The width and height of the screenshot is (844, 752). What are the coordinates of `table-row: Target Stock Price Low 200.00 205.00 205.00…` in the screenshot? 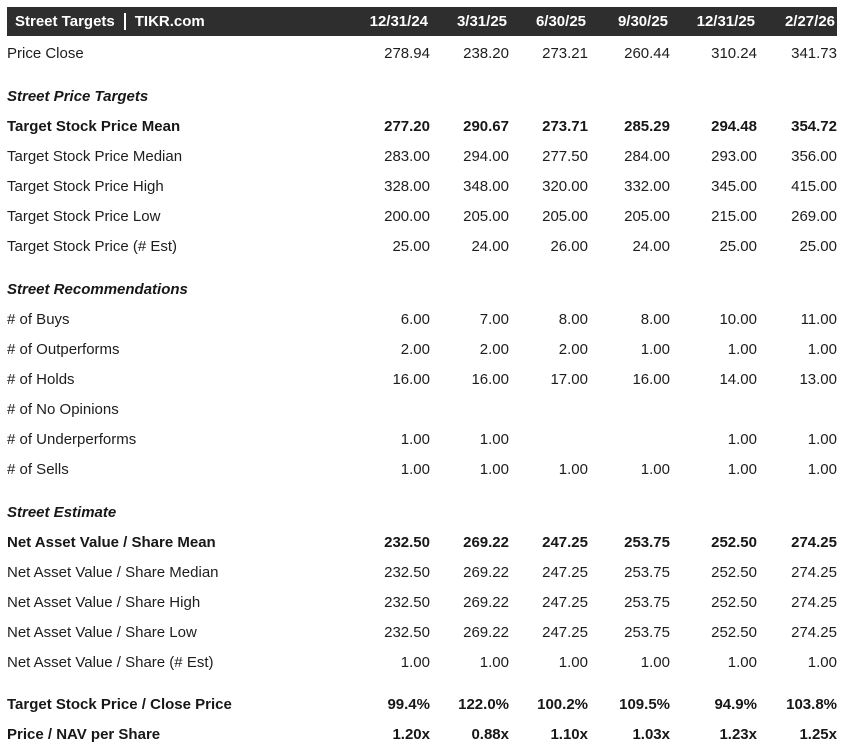 It's located at (422, 216).